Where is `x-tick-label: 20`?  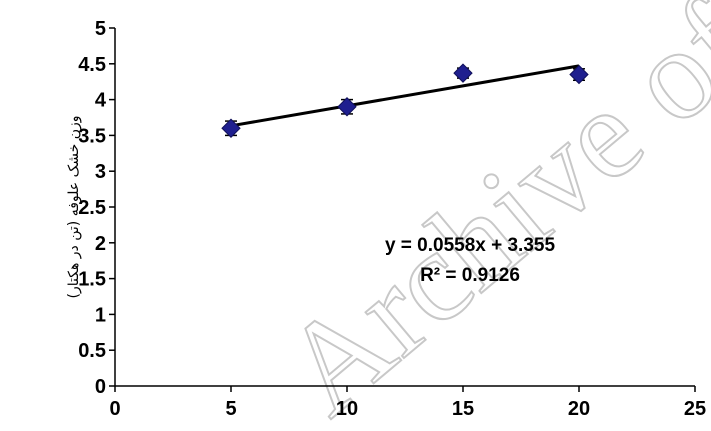
x-tick-label: 20 is located at coordinates (579, 409).